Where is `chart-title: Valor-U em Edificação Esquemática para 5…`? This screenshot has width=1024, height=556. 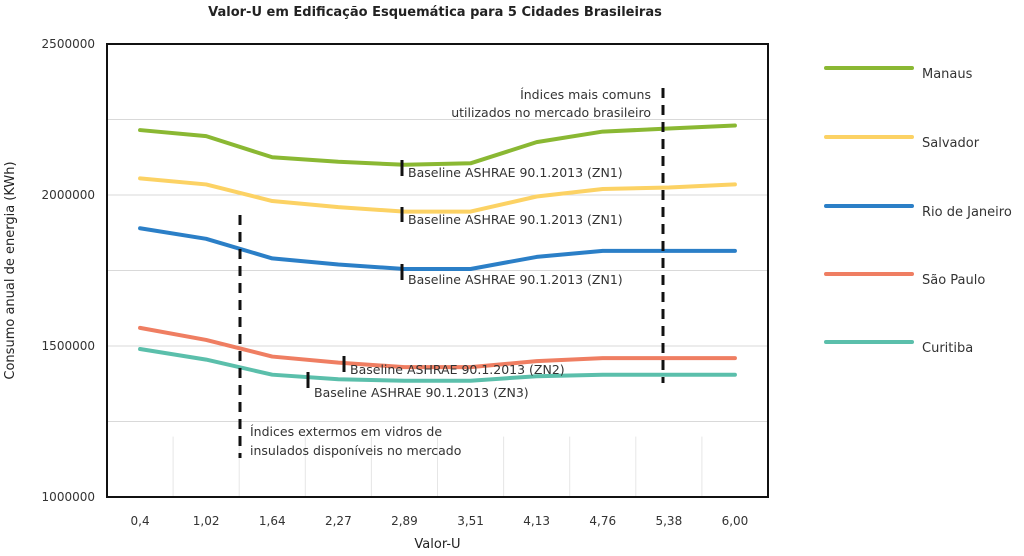
chart-title: Valor-U em Edificação Esquemática para 5… is located at coordinates (435, 12).